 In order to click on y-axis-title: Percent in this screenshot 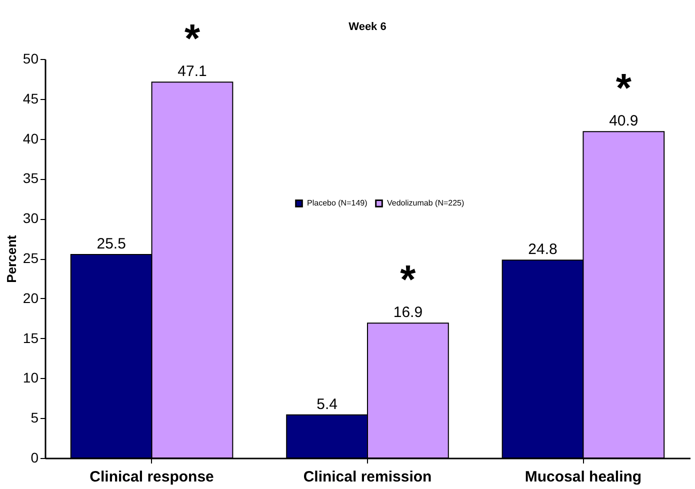, I will do `click(11, 258)`.